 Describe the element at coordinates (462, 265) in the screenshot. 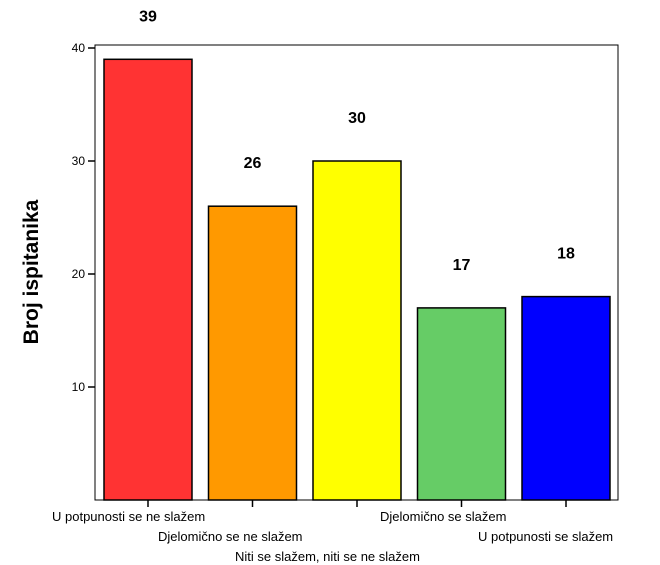

I see `data-label: 17` at that location.